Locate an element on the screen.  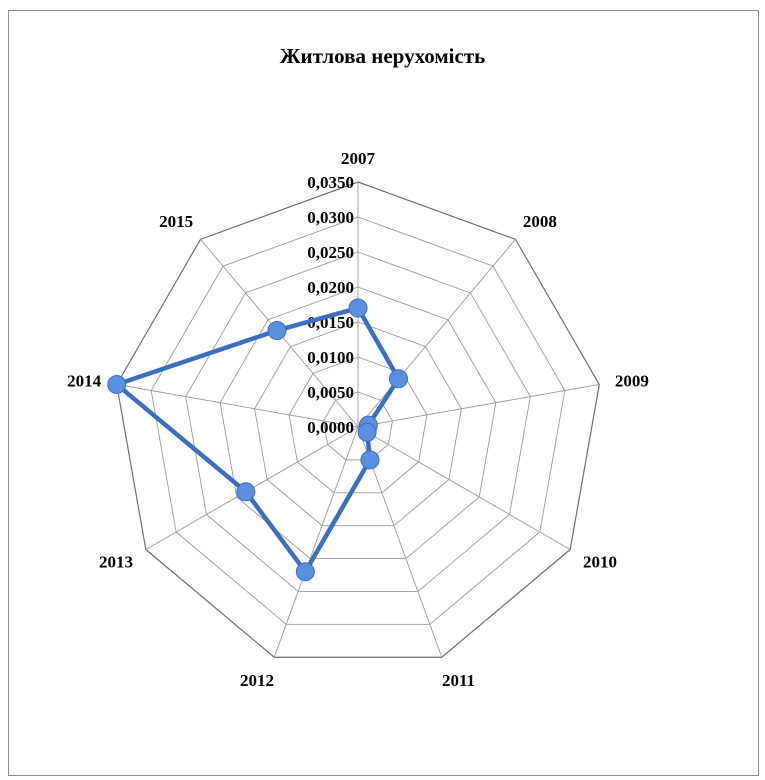
r-tick-label: 0,0100 is located at coordinates (330, 357).